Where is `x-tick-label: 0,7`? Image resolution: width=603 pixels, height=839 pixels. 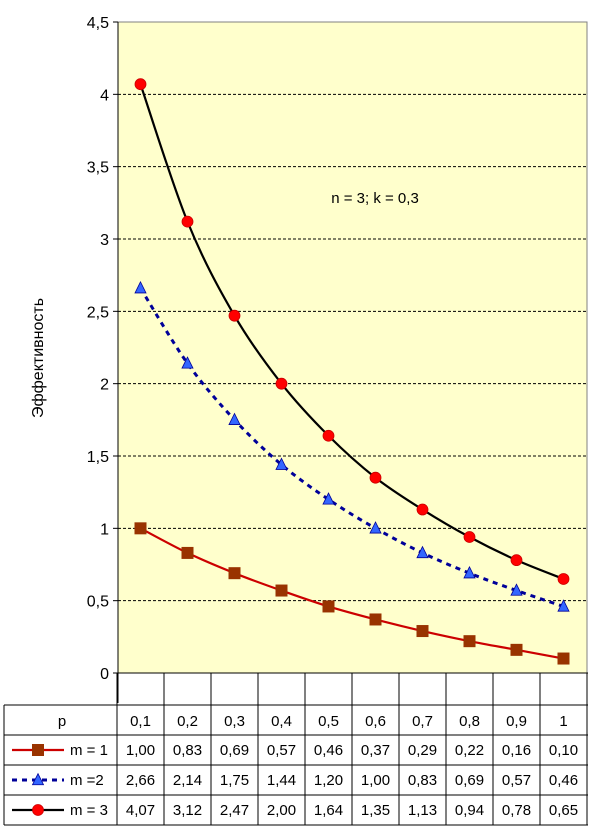
x-tick-label: 0,7 is located at coordinates (422, 721).